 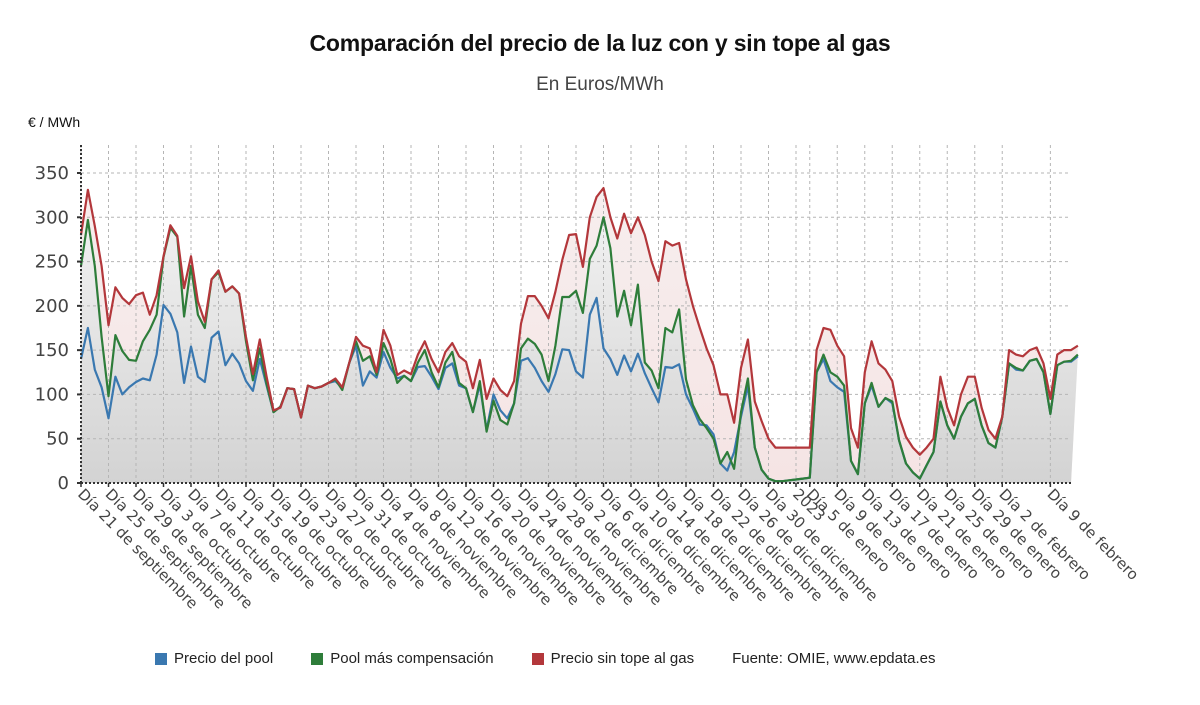 What do you see at coordinates (54, 122) in the screenshot?
I see `y-axis-unit-label: € / MWh` at bounding box center [54, 122].